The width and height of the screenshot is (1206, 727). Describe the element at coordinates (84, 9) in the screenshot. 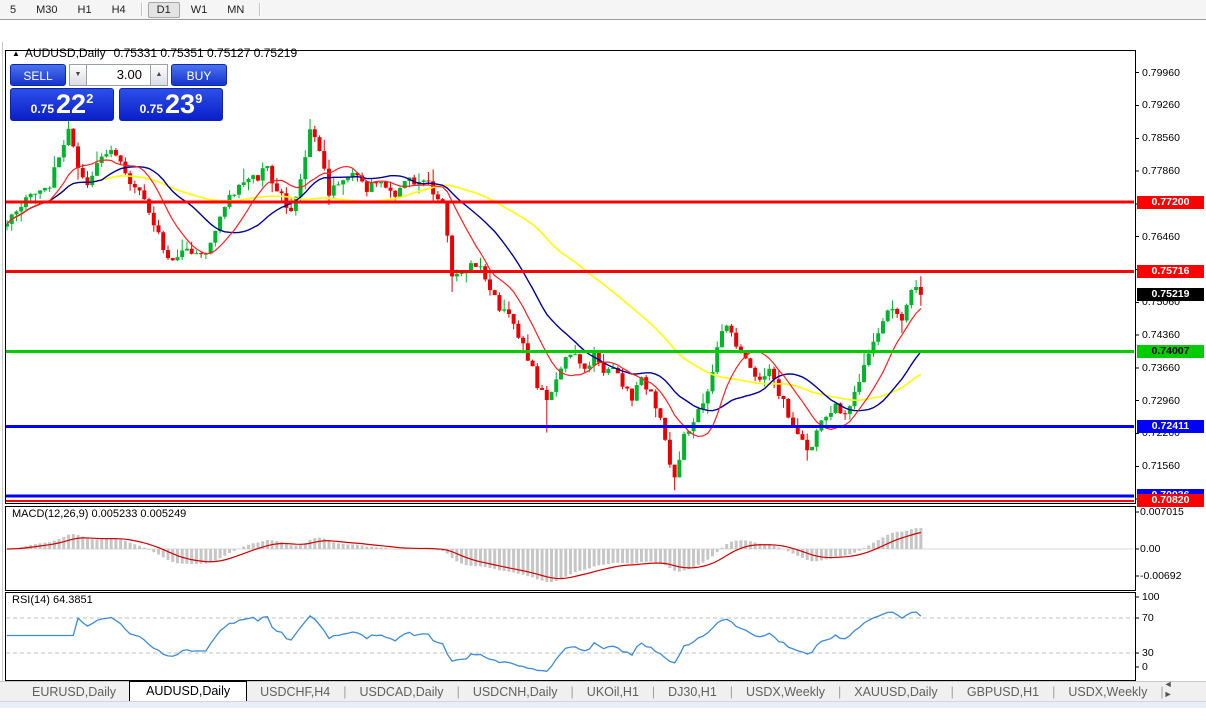

I see `timeframe-button-h1: H1` at that location.